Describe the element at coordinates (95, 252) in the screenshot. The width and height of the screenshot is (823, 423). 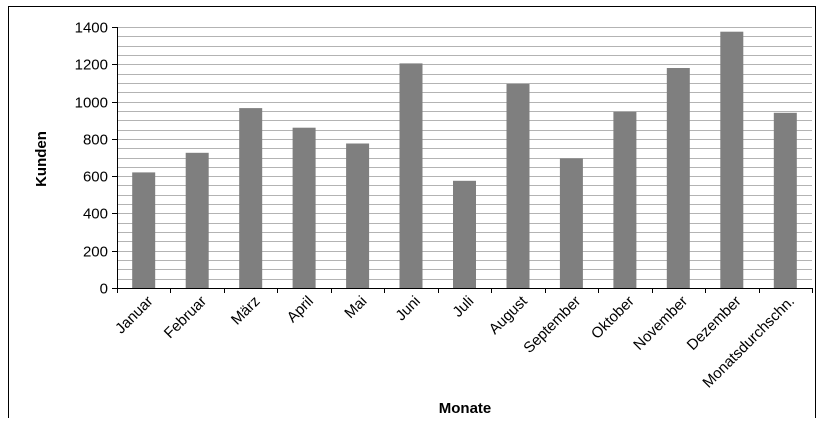
I see `y-tick-label: 200` at that location.